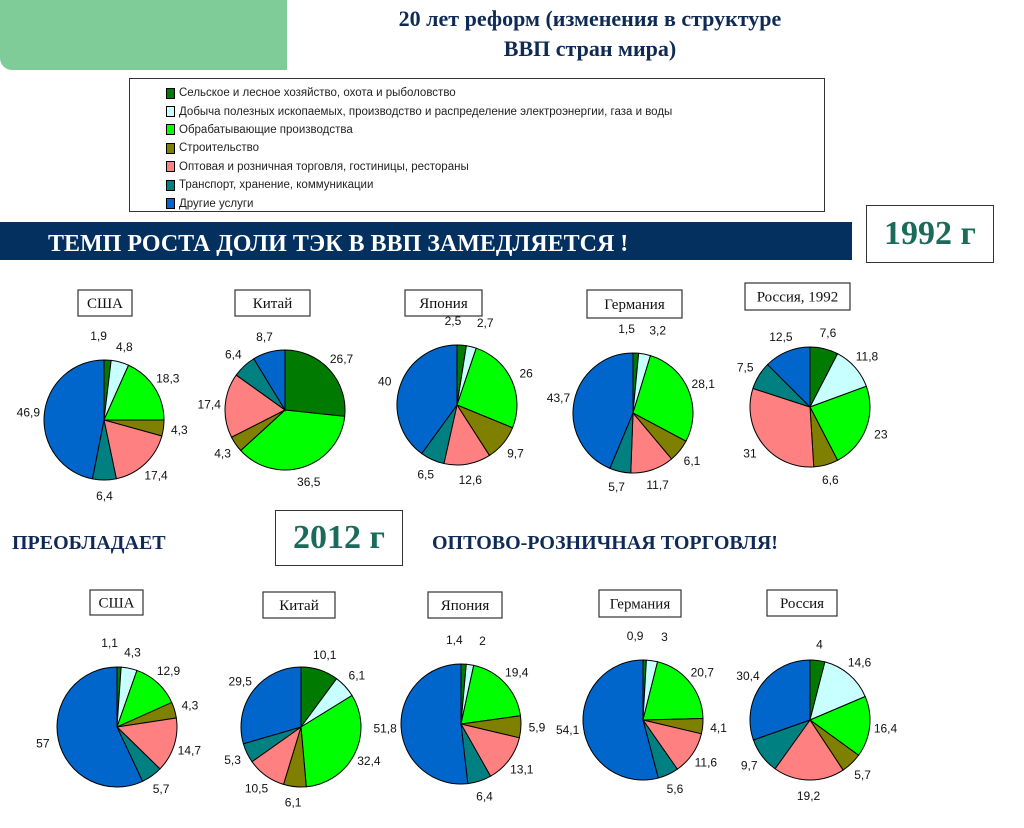 The height and width of the screenshot is (828, 1024). I want to click on pie-title: Россия, 1992, so click(798, 298).